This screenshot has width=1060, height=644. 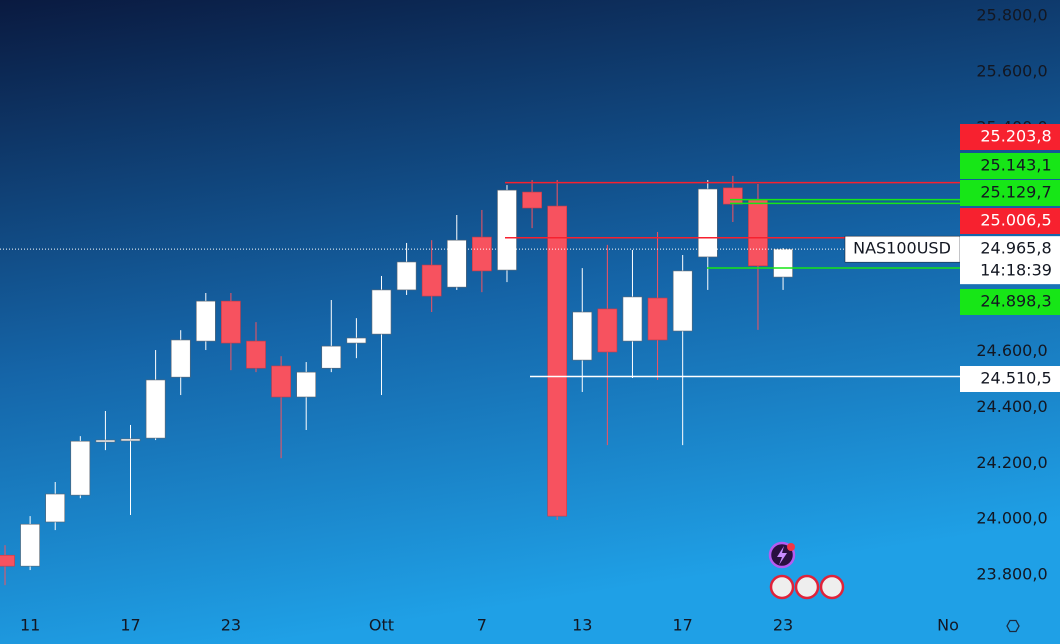 What do you see at coordinates (482, 625) in the screenshot?
I see `x-tick-label: 7` at bounding box center [482, 625].